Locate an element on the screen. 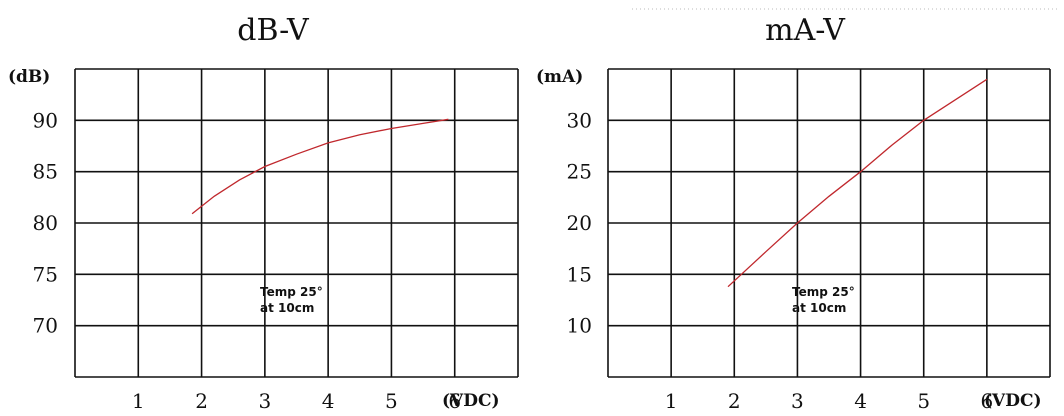  y-tick-label: 15 is located at coordinates (579, 274).